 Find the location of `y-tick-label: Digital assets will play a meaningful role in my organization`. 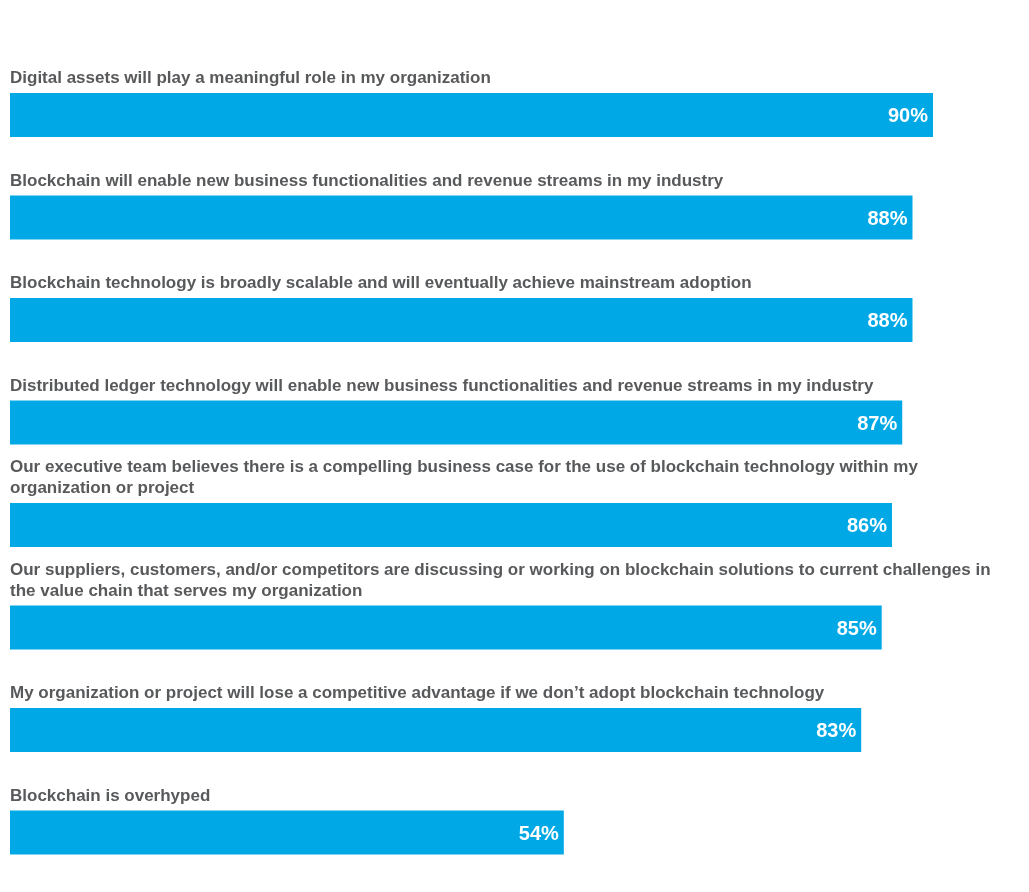

y-tick-label: Digital assets will play a meaningful role in my organization is located at coordinates (250, 77).